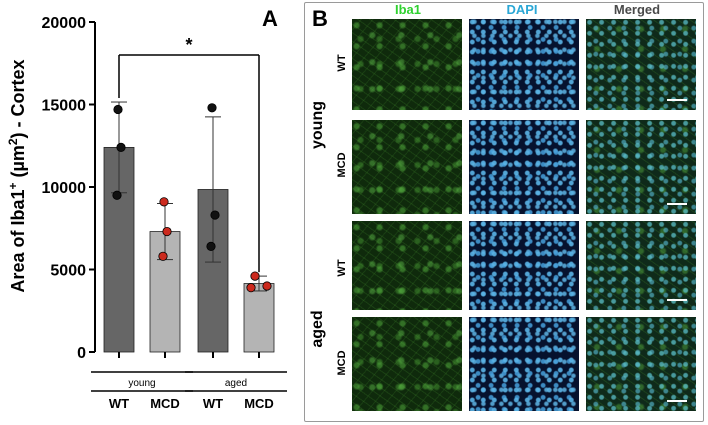 This screenshot has height=425, width=708. Describe the element at coordinates (407, 167) in the screenshot. I see `micrograph-young-mcd-iba1` at that location.